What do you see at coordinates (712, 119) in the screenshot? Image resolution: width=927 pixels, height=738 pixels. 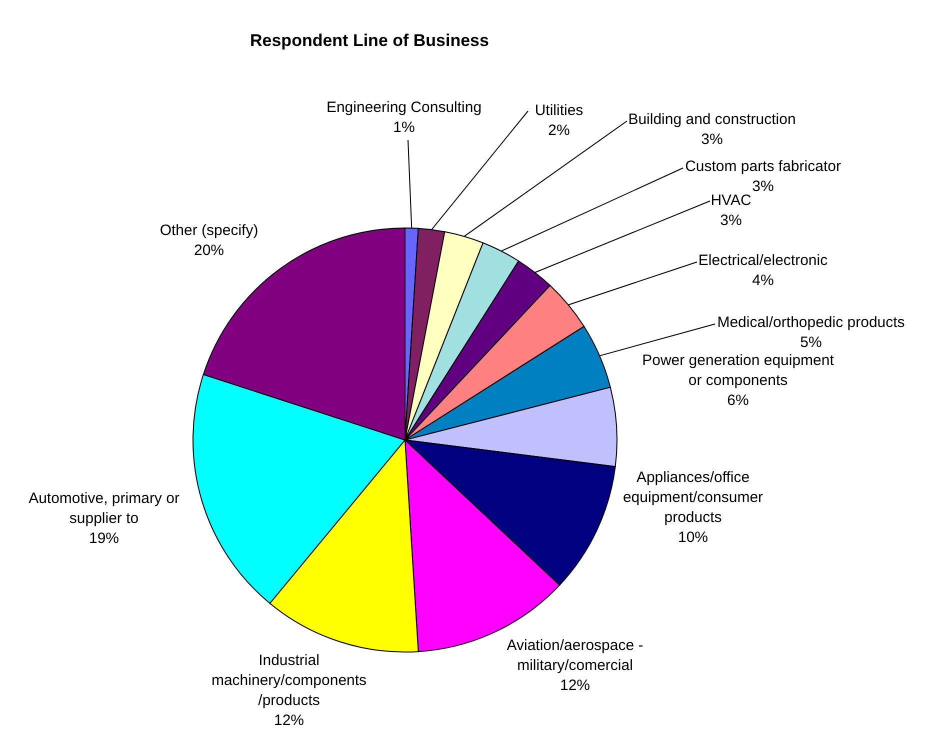 I see `slice-label: Building and construction` at bounding box center [712, 119].